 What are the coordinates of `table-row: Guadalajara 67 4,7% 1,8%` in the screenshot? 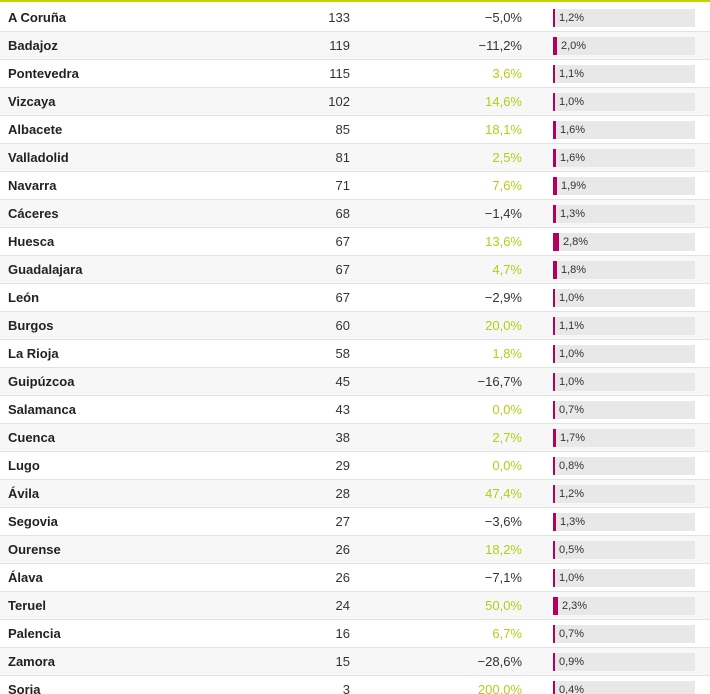 It's located at (355, 270).